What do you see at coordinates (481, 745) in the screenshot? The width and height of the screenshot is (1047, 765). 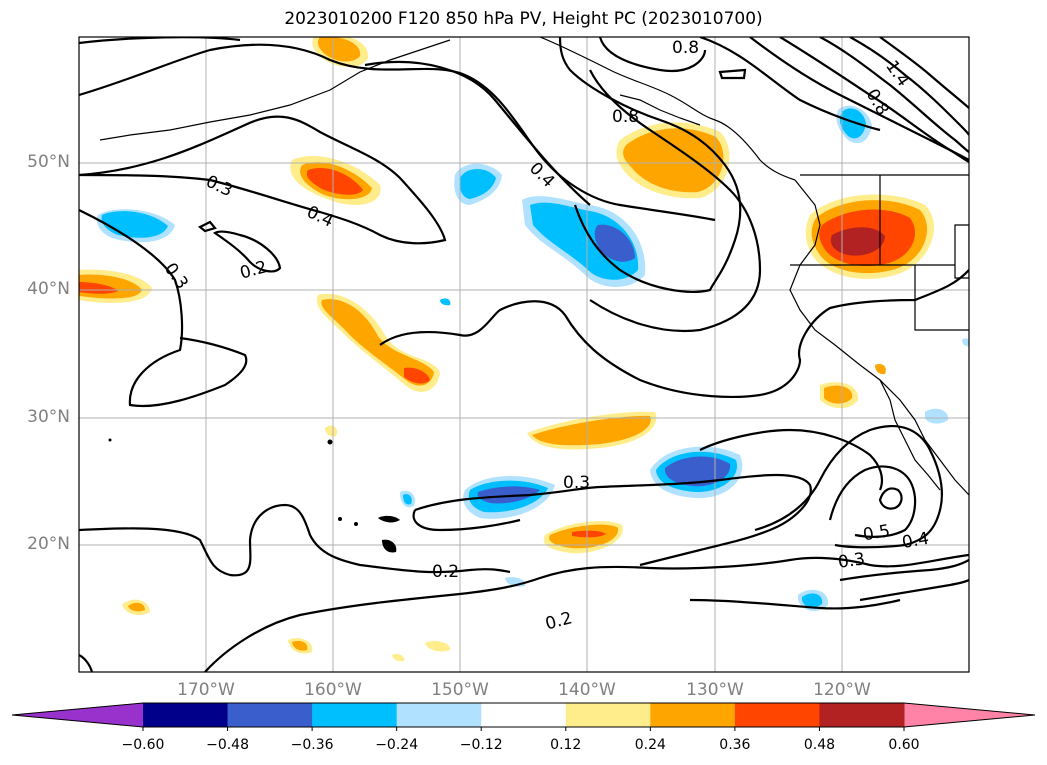 I see `colorbar-tick-label: −0.12` at bounding box center [481, 745].